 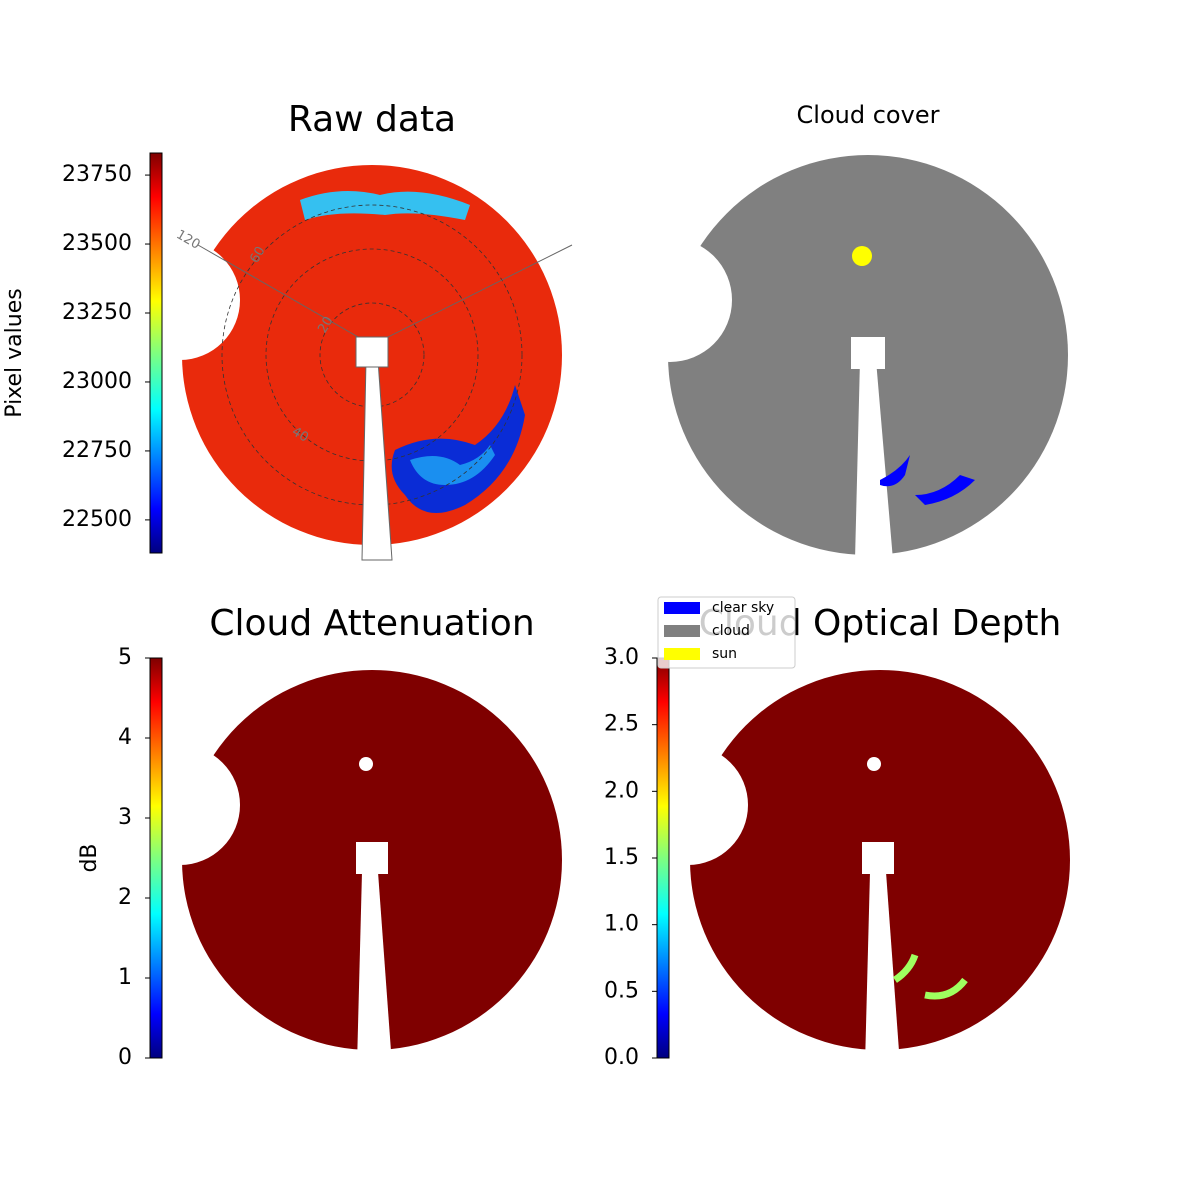 What do you see at coordinates (621, 1057) in the screenshot?
I see `colorbar-tick-label: 0.0` at bounding box center [621, 1057].